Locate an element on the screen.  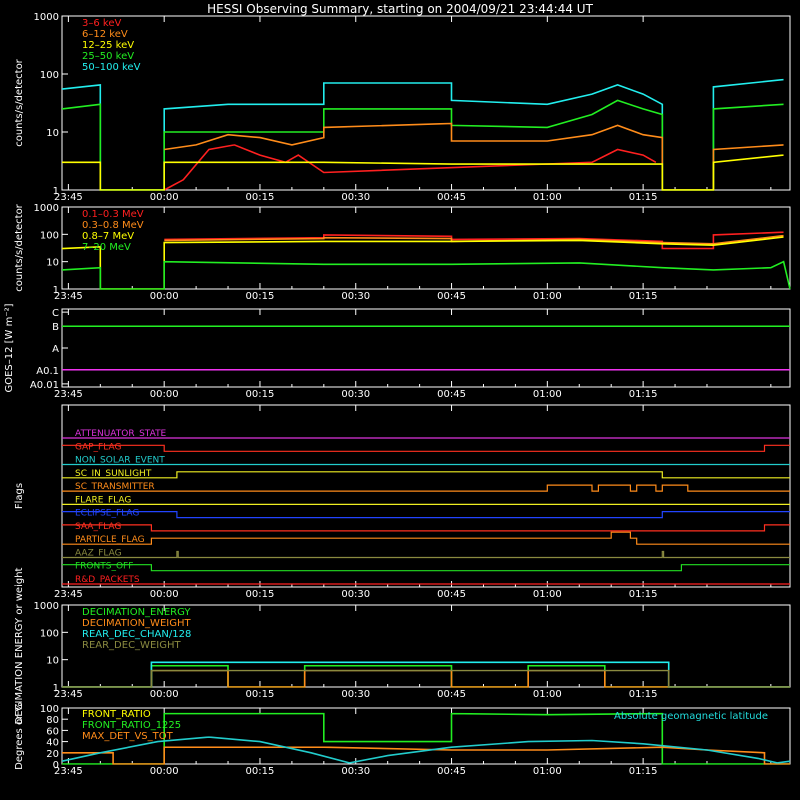
flag-label: NON_SOLAR_EVENT is located at coordinates (120, 461).